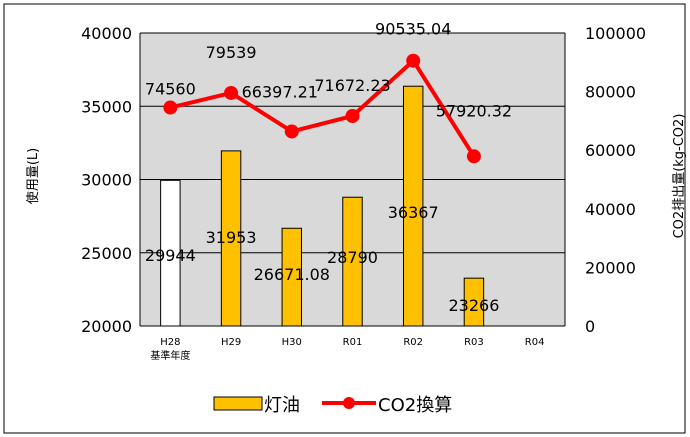 The width and height of the screenshot is (690, 437). I want to click on y2-tick-label: 100000, so click(615, 33).